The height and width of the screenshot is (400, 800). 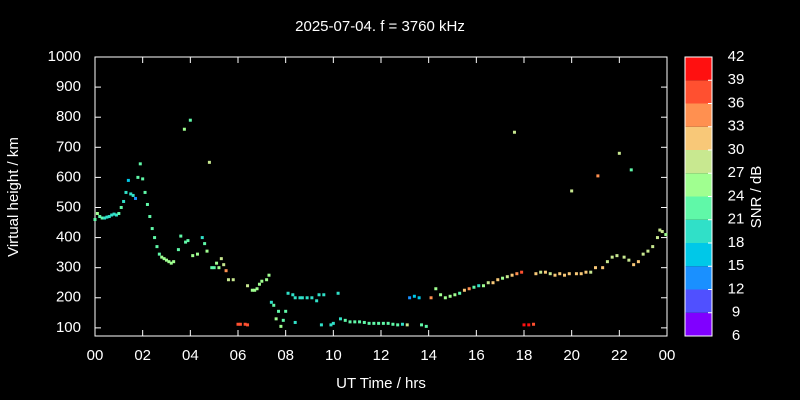 I want to click on colorbar-tick-label: 9, so click(x=736, y=312).